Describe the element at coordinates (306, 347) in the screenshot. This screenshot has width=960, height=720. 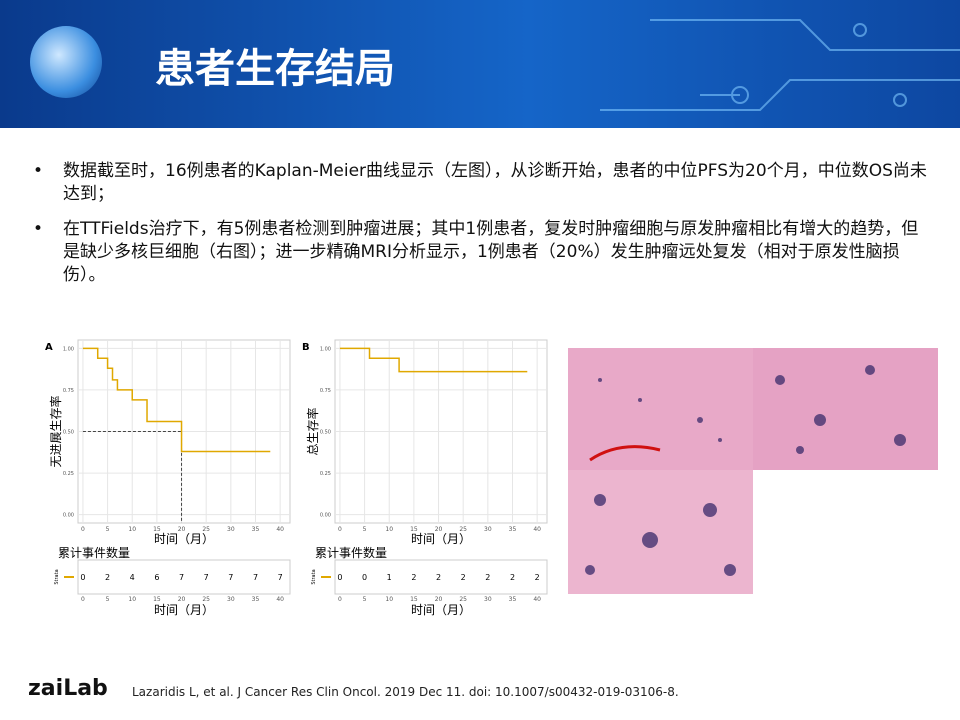
I see `panel-label: B` at that location.